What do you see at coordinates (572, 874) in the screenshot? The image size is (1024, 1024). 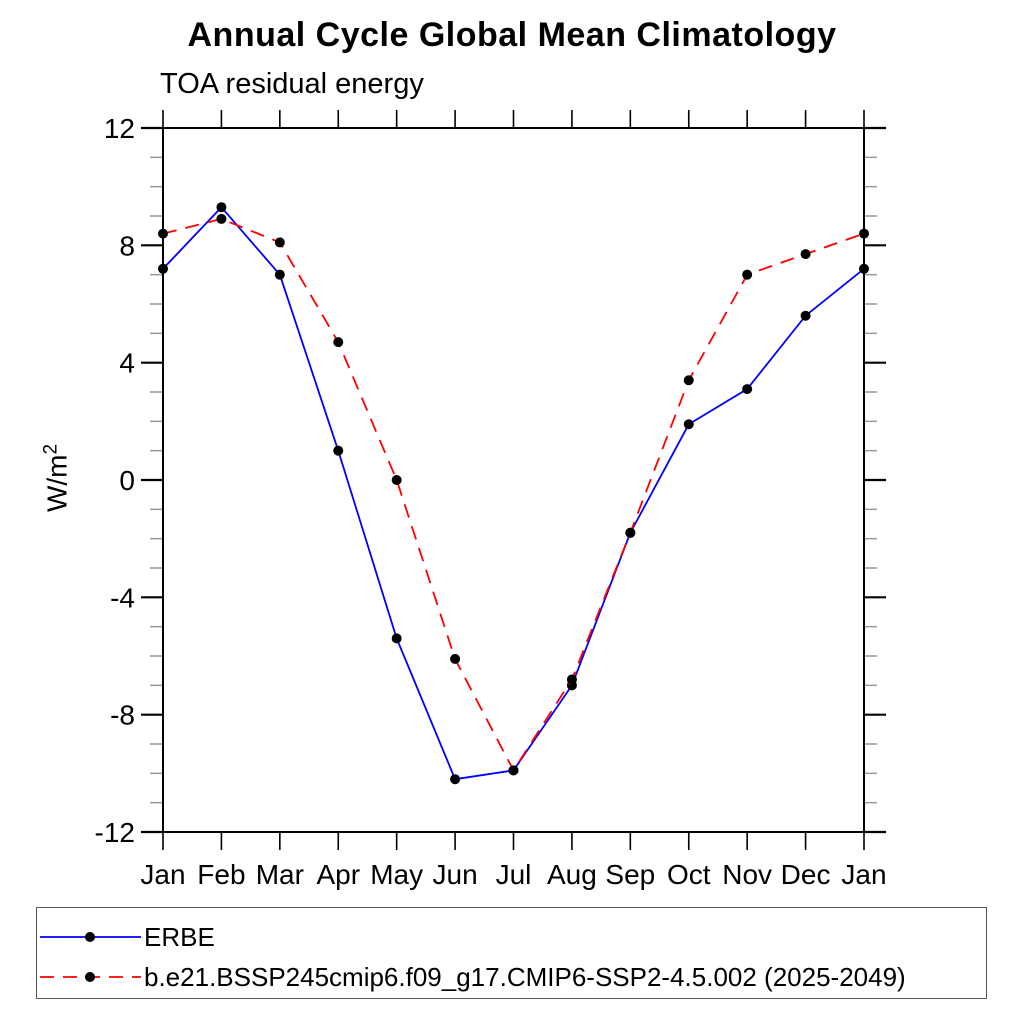 I see `x-tick-label: Aug` at bounding box center [572, 874].